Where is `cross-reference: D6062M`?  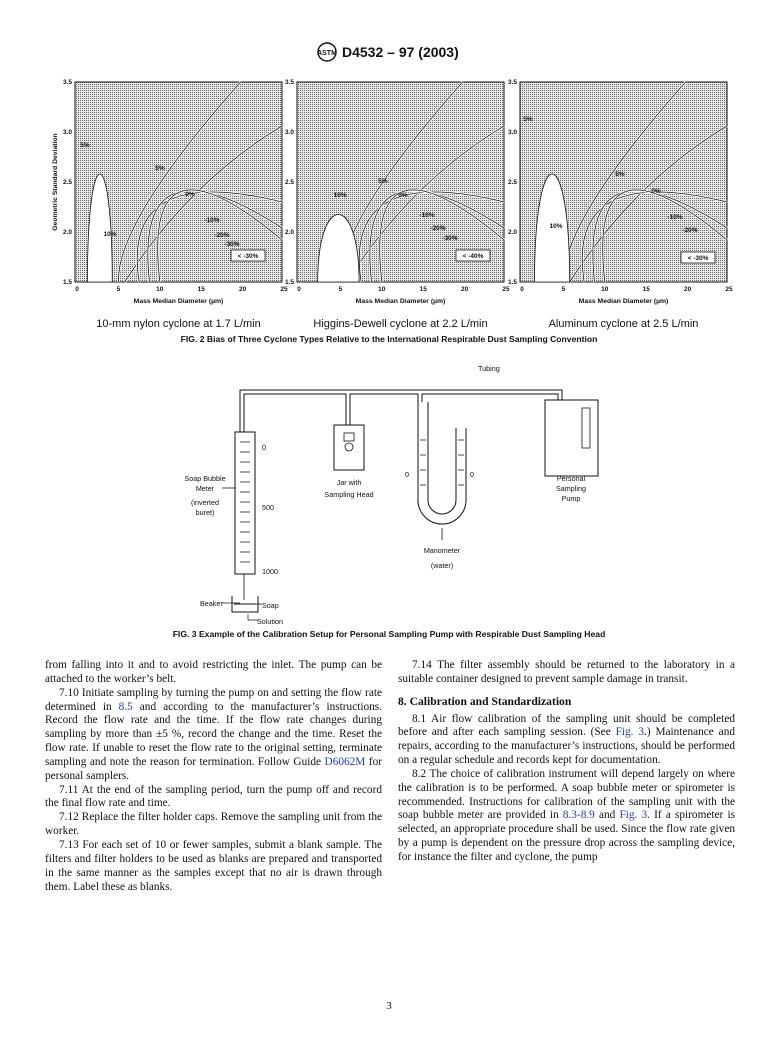
cross-reference: D6062M is located at coordinates (345, 761).